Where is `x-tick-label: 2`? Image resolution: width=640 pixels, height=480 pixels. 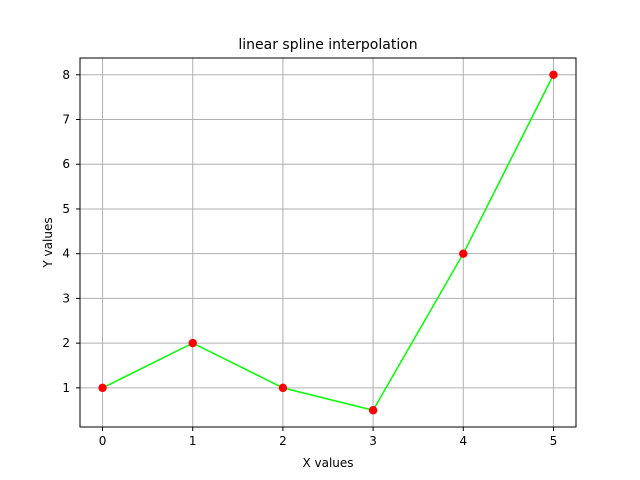 x-tick-label: 2 is located at coordinates (283, 441).